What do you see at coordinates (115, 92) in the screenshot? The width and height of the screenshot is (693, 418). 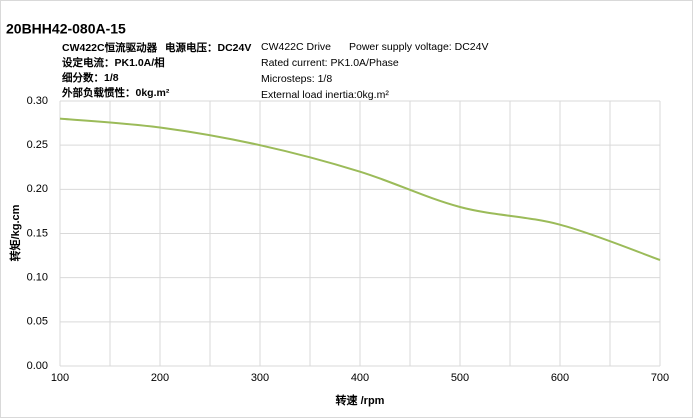 I see `annotation: 外部负载惯性：0kg.m²` at bounding box center [115, 92].